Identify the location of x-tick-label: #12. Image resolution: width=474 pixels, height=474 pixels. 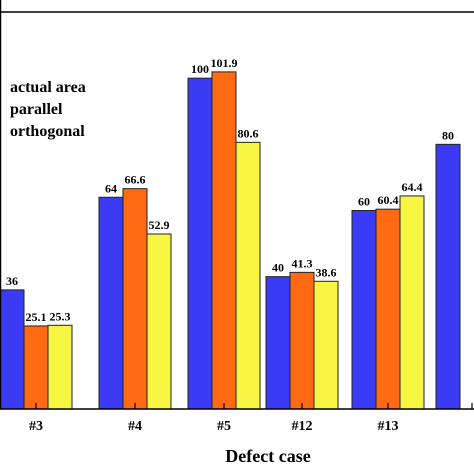
(302, 426).